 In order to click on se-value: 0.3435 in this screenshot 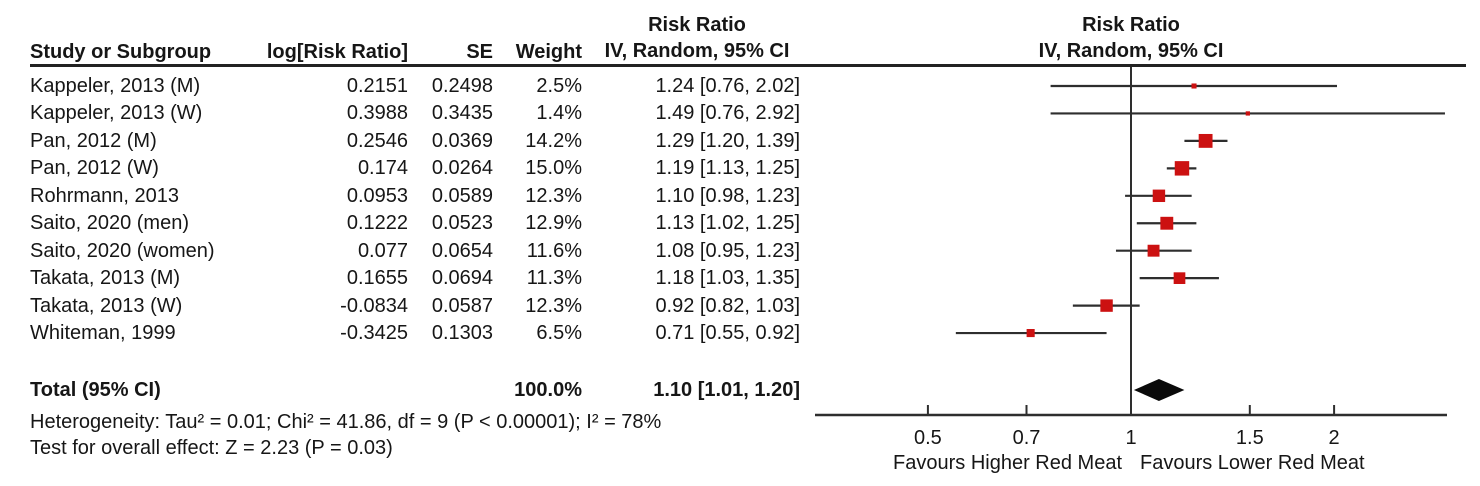, I will do `click(462, 113)`.